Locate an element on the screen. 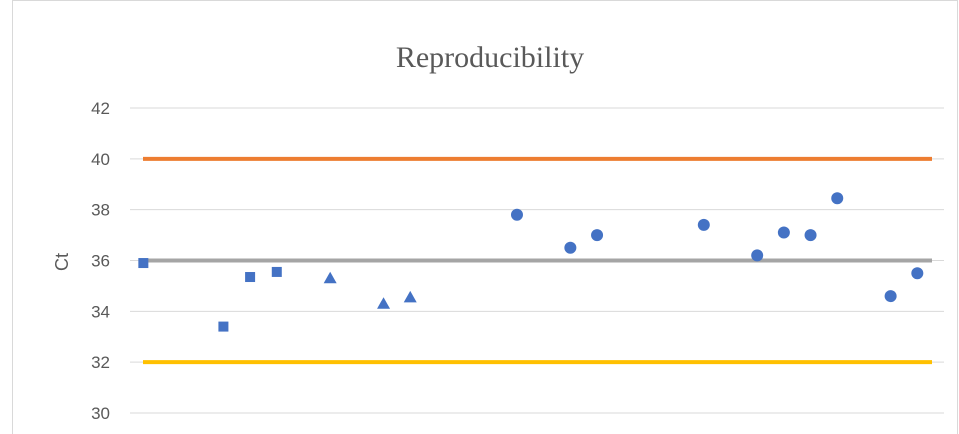 This screenshot has width=959, height=434. y-axis-label: Ct is located at coordinates (62, 262).